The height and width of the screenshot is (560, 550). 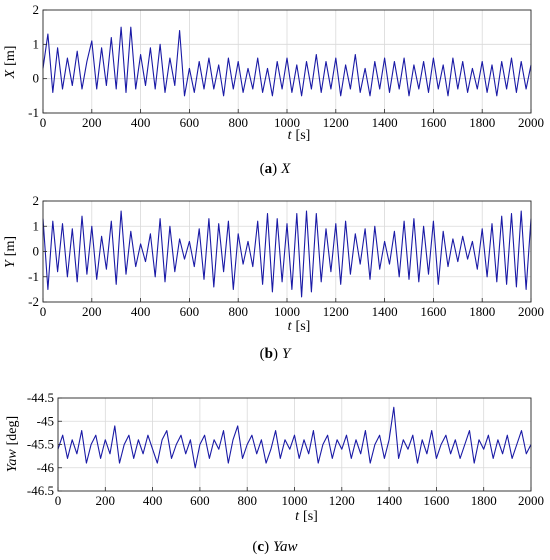 What do you see at coordinates (10, 74) in the screenshot?
I see `y-axis-var: X` at bounding box center [10, 74].